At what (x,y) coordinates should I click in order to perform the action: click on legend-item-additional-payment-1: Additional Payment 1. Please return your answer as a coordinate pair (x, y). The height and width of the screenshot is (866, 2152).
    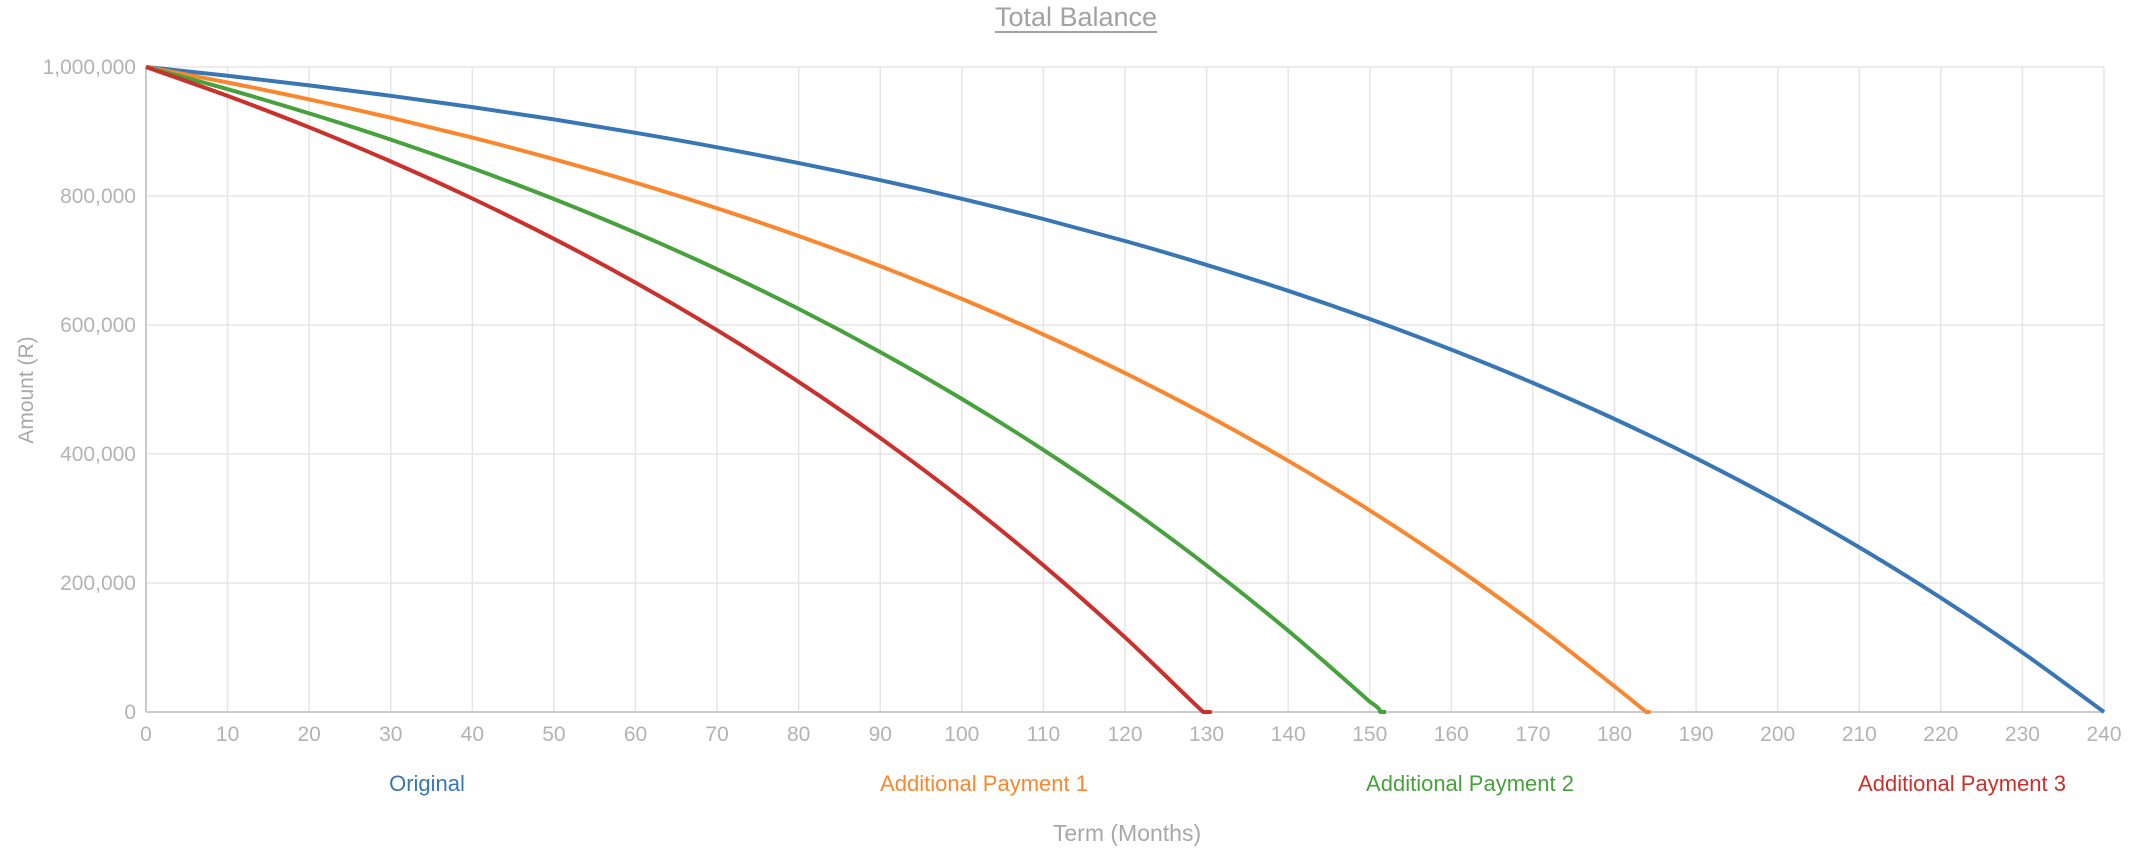
    Looking at the image, I should click on (984, 783).